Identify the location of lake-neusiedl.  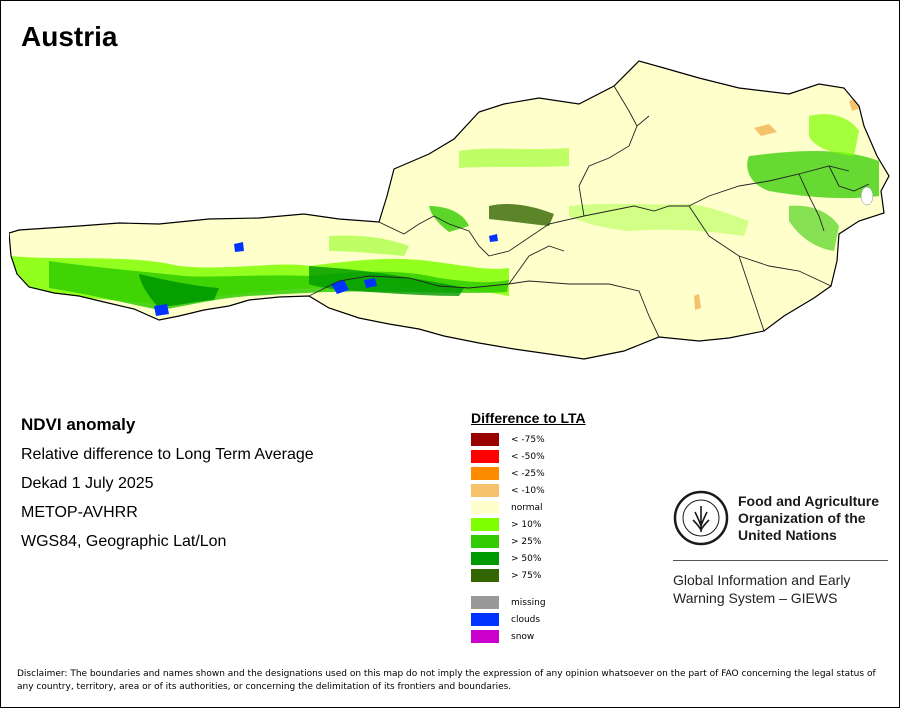
(867, 196).